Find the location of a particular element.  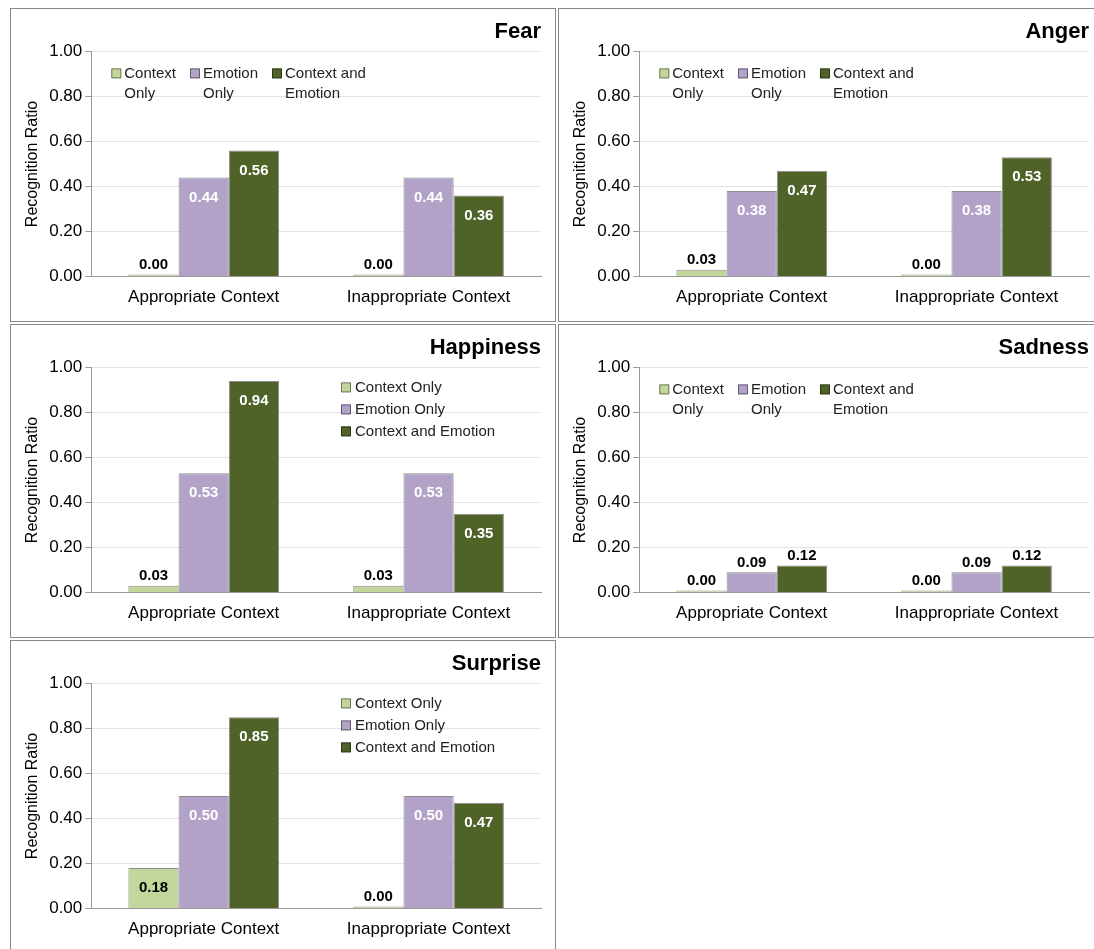

data-label: 0.36 is located at coordinates (479, 214).